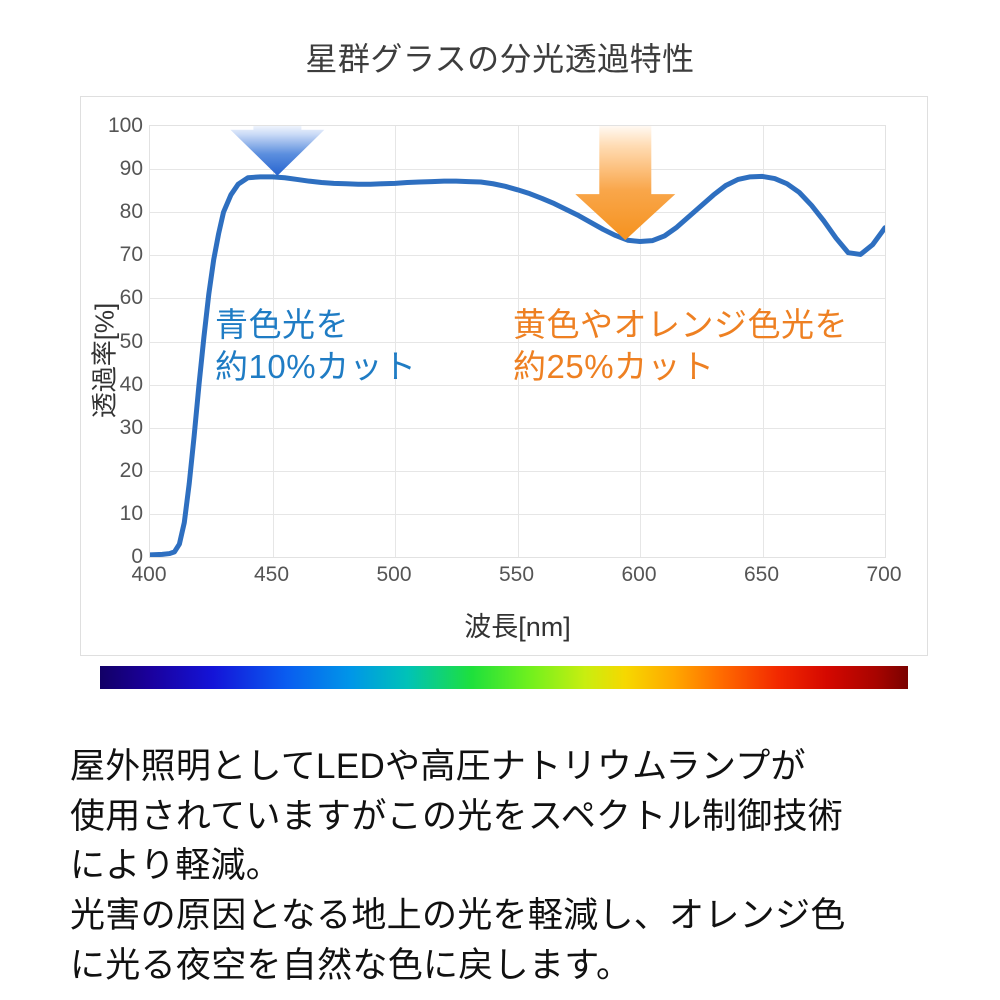 The width and height of the screenshot is (1000, 1000). Describe the element at coordinates (500, 59) in the screenshot. I see `page-title: 星群グラスの分光透過特性` at that location.